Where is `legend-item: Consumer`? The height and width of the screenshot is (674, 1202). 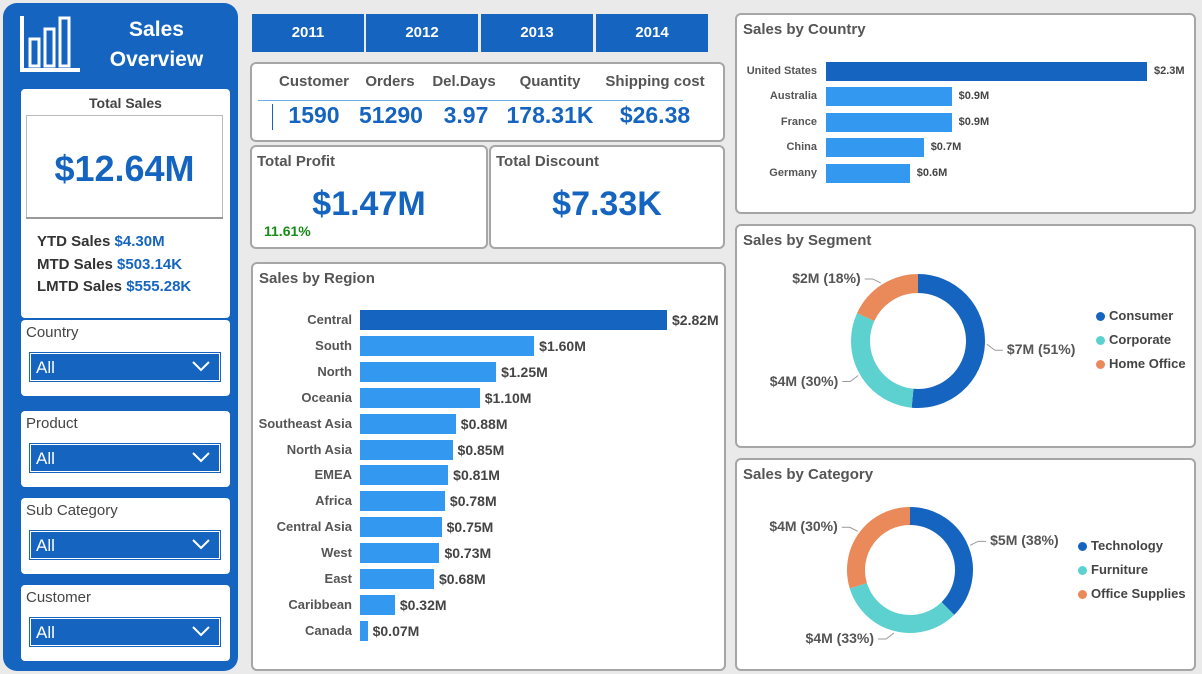 legend-item: Consumer is located at coordinates (1134, 315).